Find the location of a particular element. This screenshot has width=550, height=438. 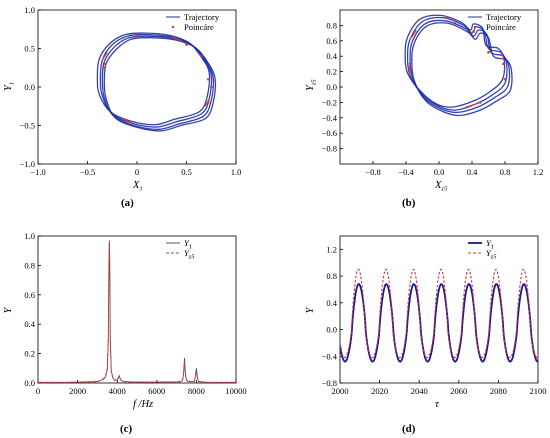

x-tick-label: 1.0 is located at coordinates (236, 172).